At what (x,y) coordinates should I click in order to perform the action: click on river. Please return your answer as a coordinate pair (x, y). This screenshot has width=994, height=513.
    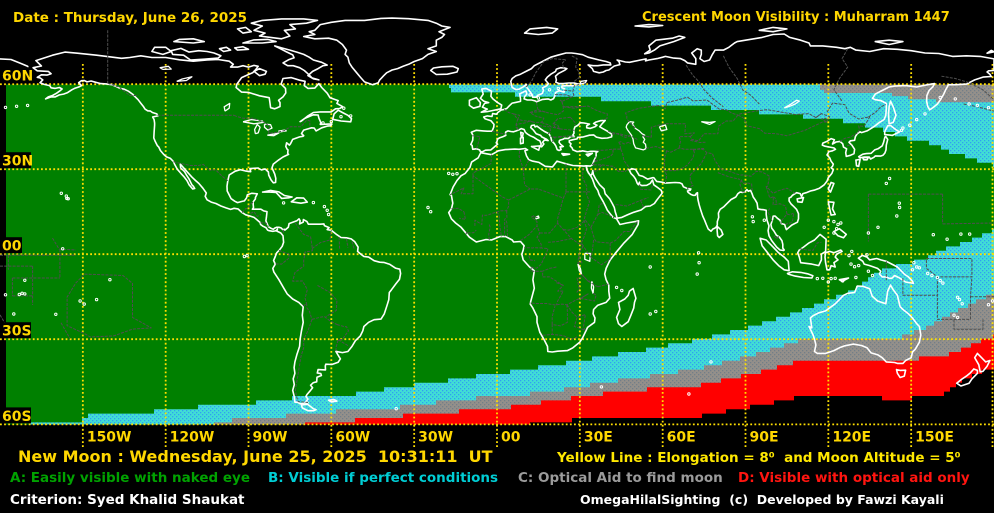
    Looking at the image, I should click on (741, 80).